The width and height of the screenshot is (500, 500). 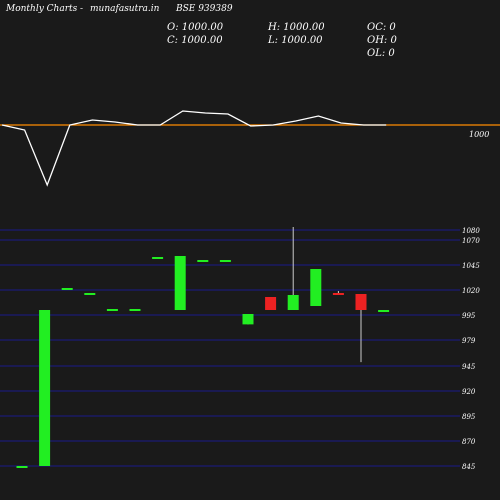 I want to click on y-tick-label: 920, so click(x=469, y=392).